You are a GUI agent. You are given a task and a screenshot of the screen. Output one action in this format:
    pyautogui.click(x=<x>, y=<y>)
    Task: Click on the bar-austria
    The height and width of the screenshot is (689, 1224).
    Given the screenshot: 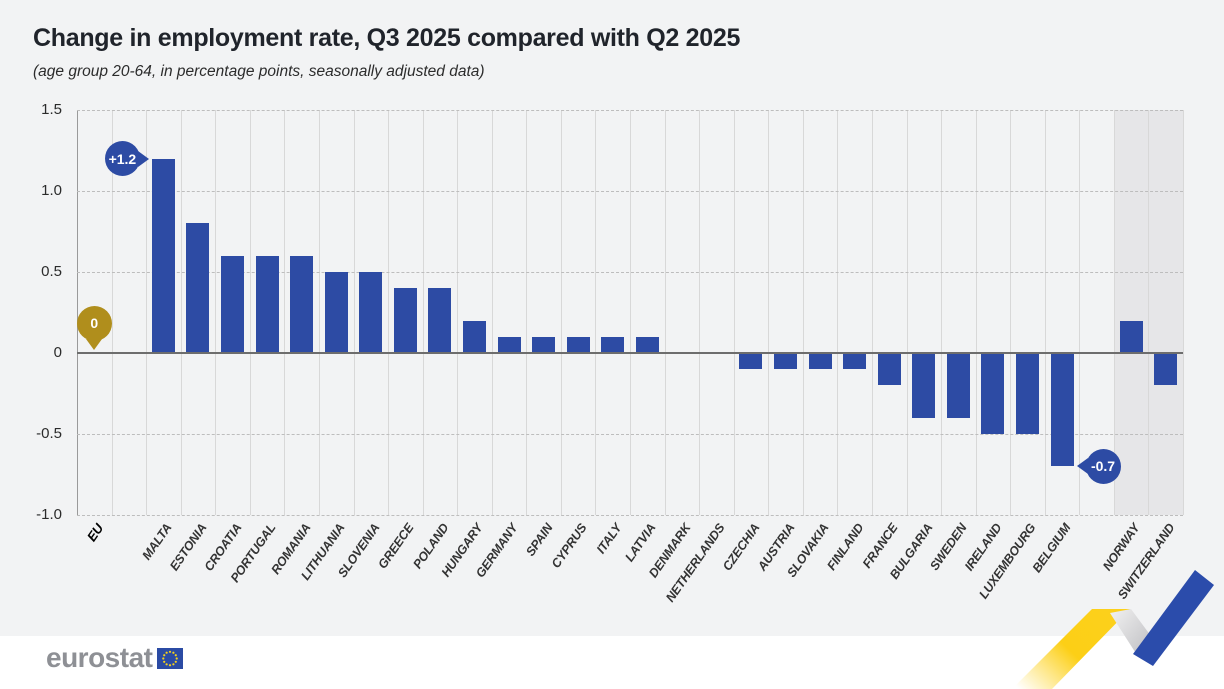 What is the action you would take?
    pyautogui.click(x=786, y=361)
    